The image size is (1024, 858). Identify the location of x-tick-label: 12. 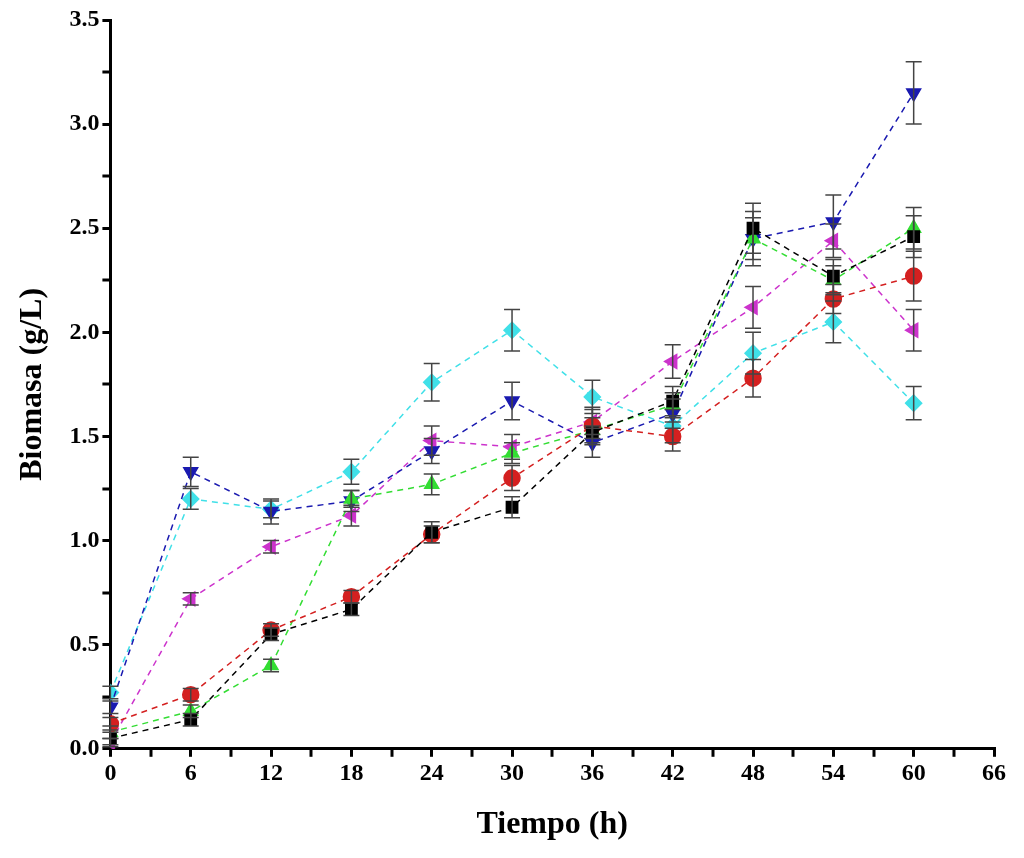
(271, 772).